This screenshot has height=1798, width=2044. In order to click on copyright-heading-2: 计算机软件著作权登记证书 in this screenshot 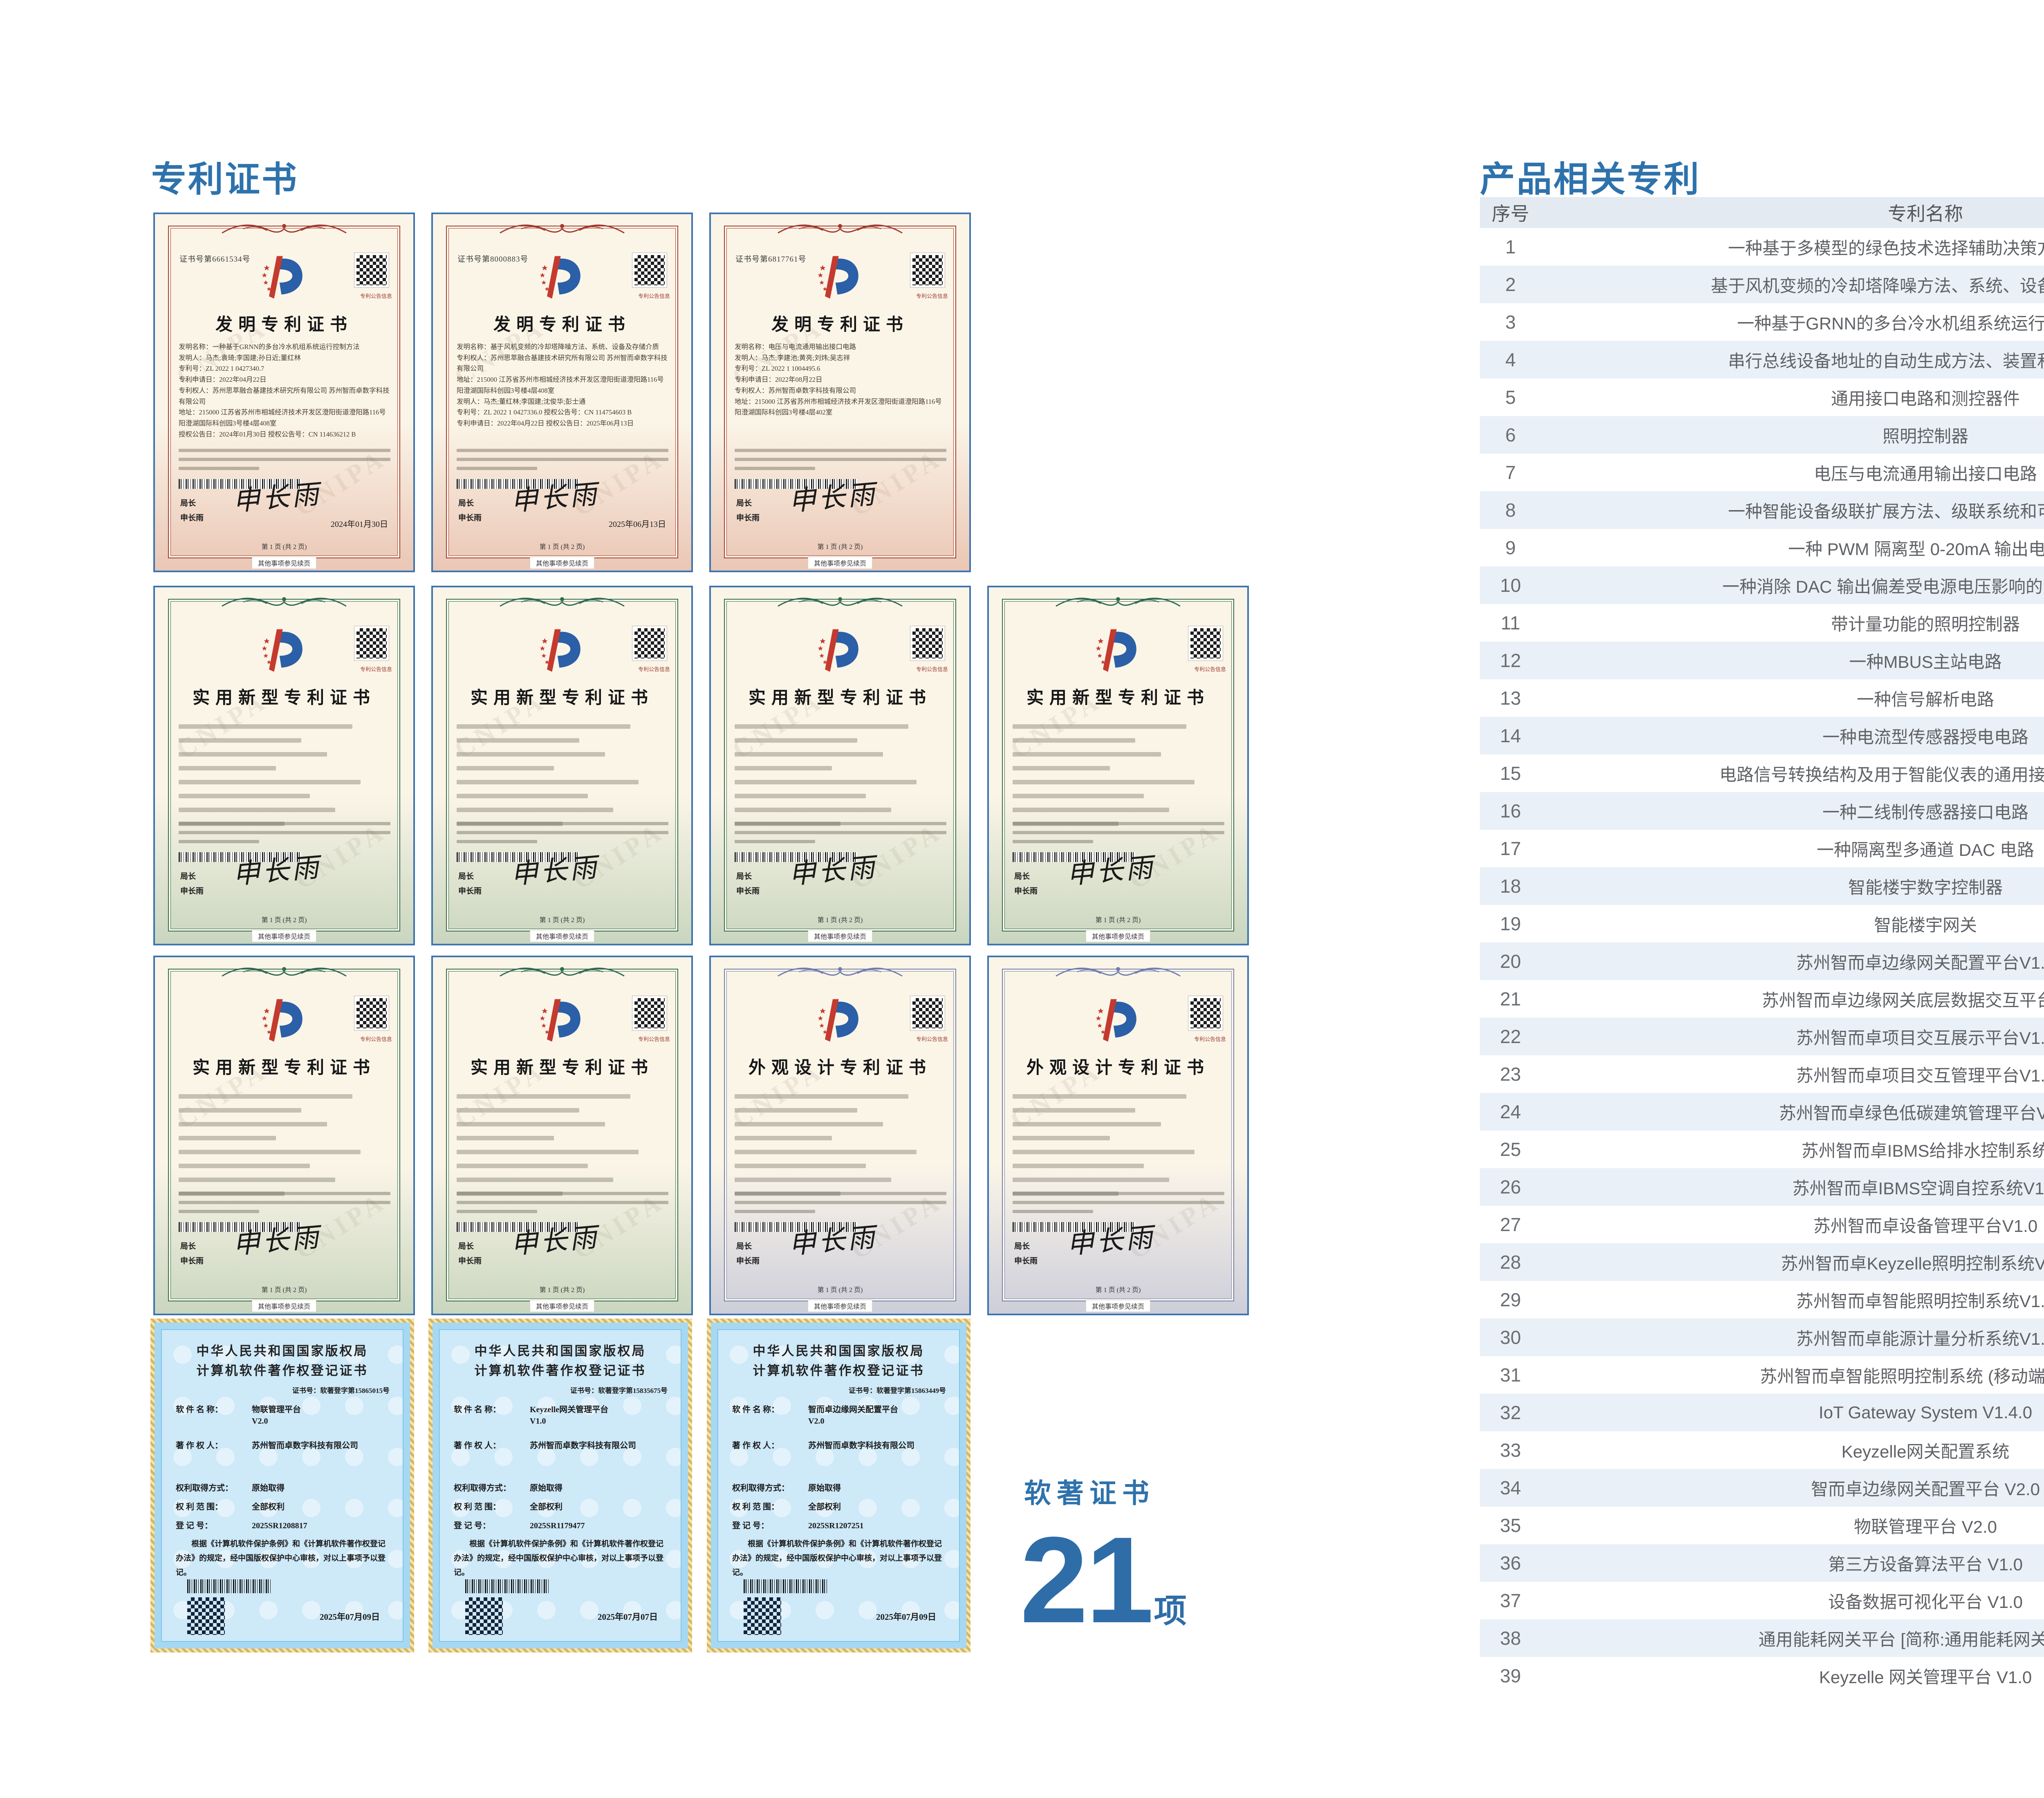, I will do `click(282, 1371)`.